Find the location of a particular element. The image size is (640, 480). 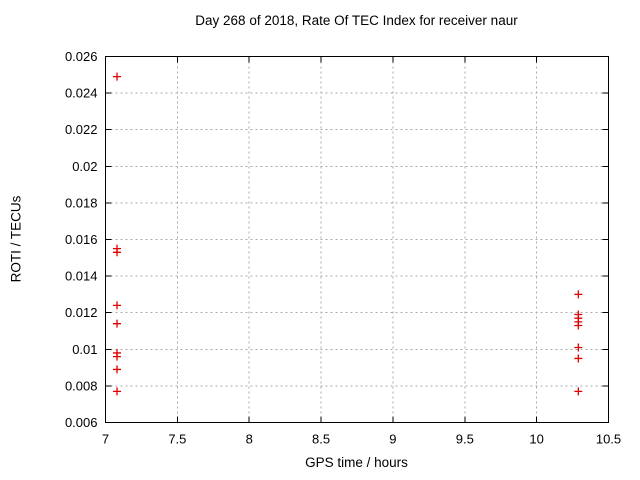

y-tick-label: 0.024 is located at coordinates (81, 93).